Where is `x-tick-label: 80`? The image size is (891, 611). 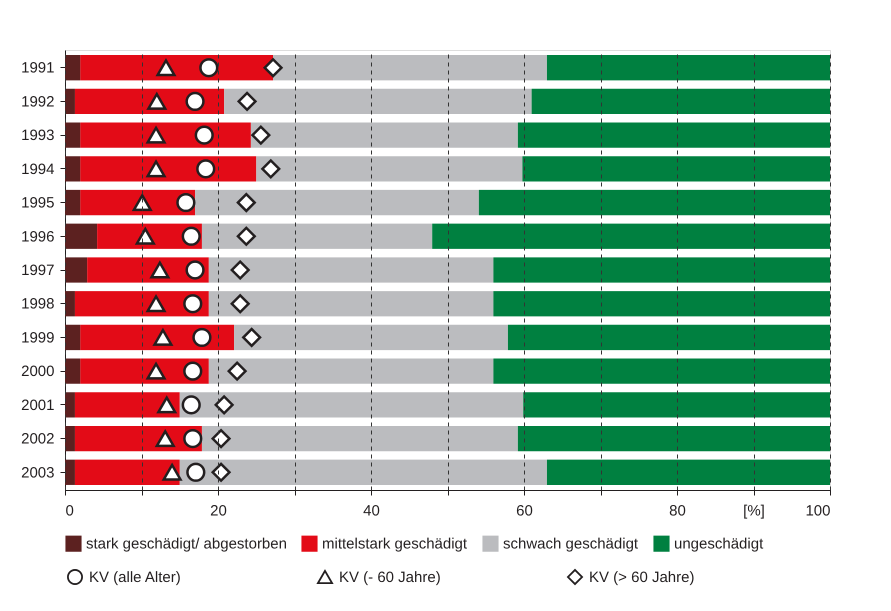 x-tick-label: 80 is located at coordinates (677, 511).